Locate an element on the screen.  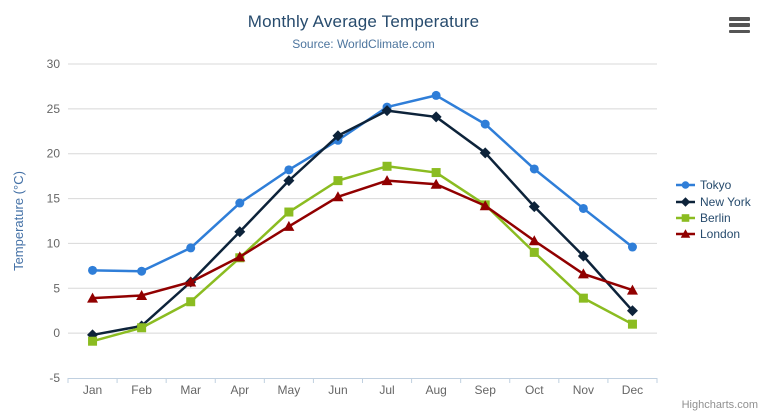
chart-subtitle: Source: WorldClimate.com is located at coordinates (363, 44).